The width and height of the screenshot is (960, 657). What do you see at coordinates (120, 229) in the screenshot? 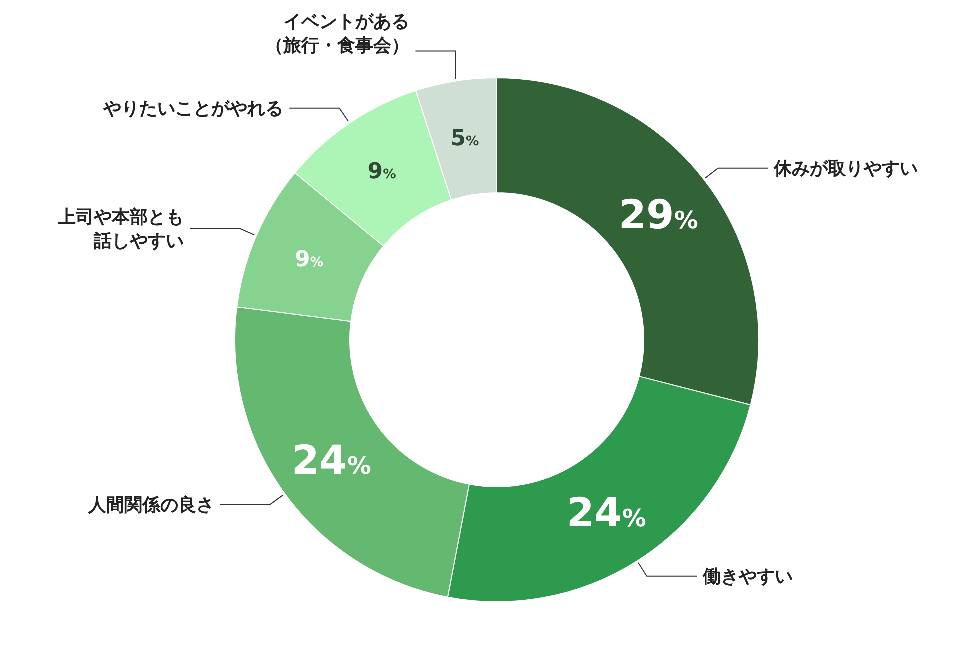
I see `slice-label: 上司や本部とも話しやすい` at bounding box center [120, 229].